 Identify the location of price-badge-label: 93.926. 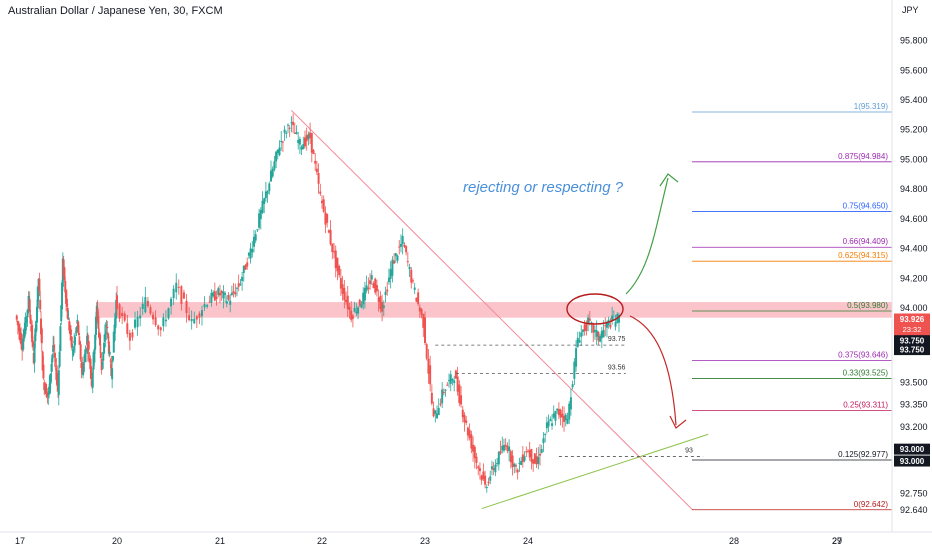
(912, 319).